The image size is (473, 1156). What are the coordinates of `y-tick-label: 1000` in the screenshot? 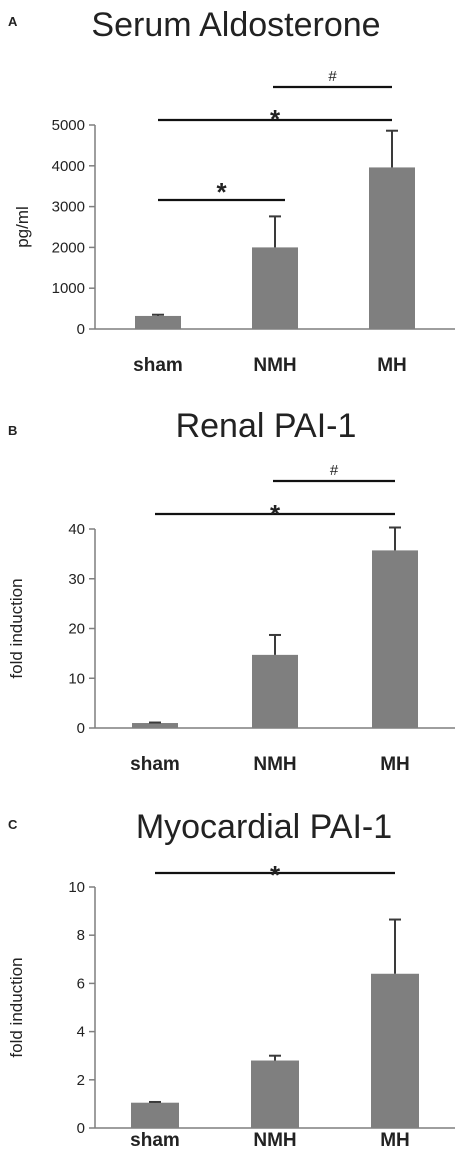 It's located at (68, 288).